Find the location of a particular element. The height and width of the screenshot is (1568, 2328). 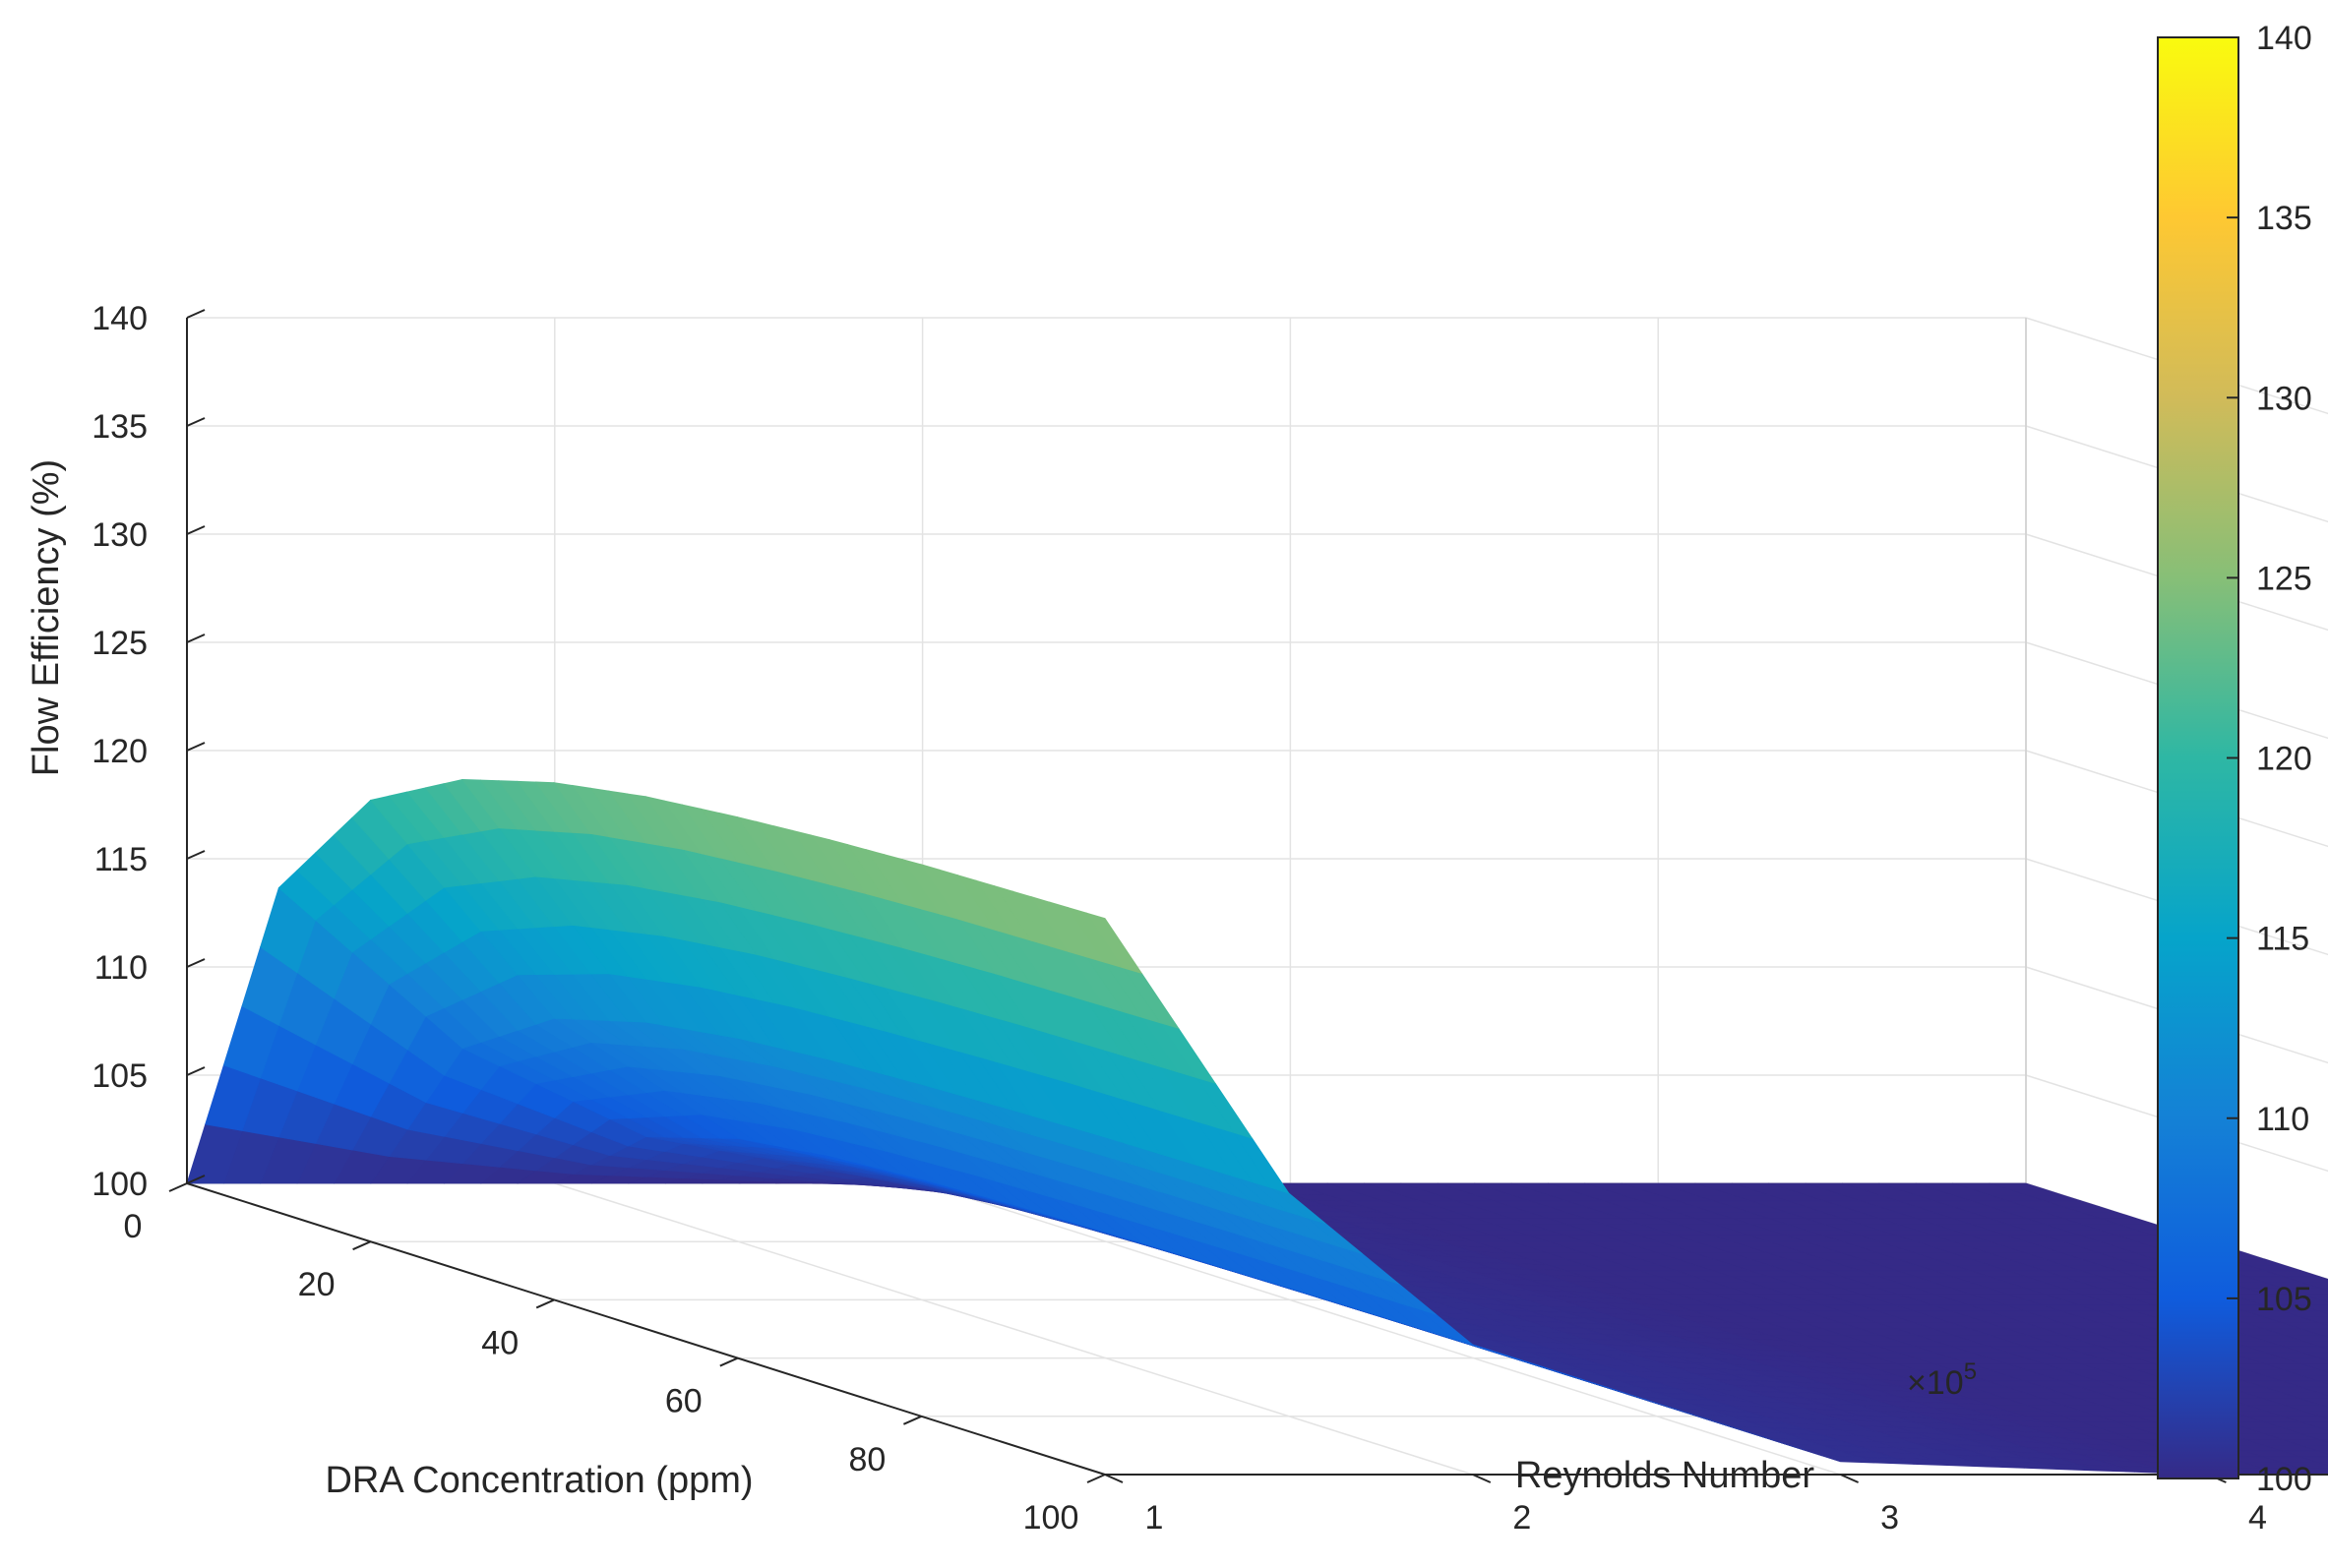

z-tick-label: 100 is located at coordinates (120, 1184).